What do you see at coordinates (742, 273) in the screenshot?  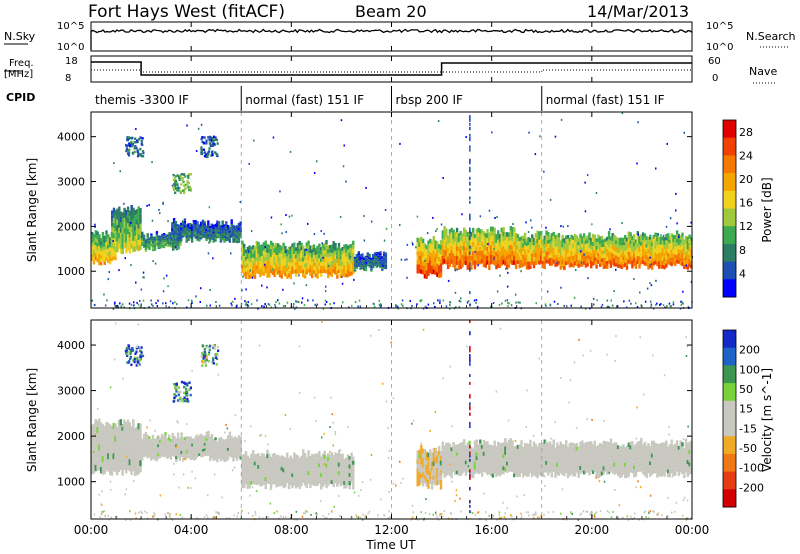 I see `colorbar-tick-label: 4` at bounding box center [742, 273].